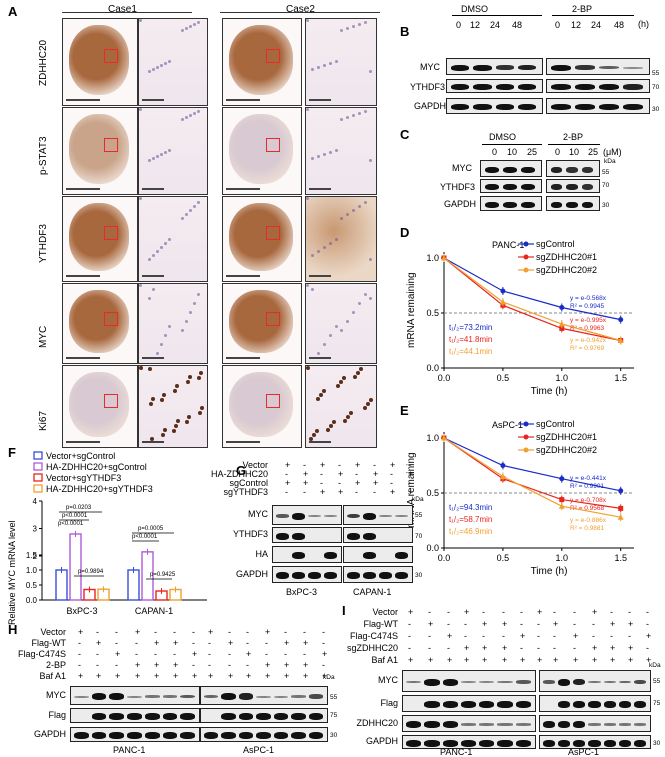 Image resolution: width=665 pixels, height=757 pixels. Describe the element at coordinates (475, 25) in the screenshot. I see `b-tick: 12` at that location.